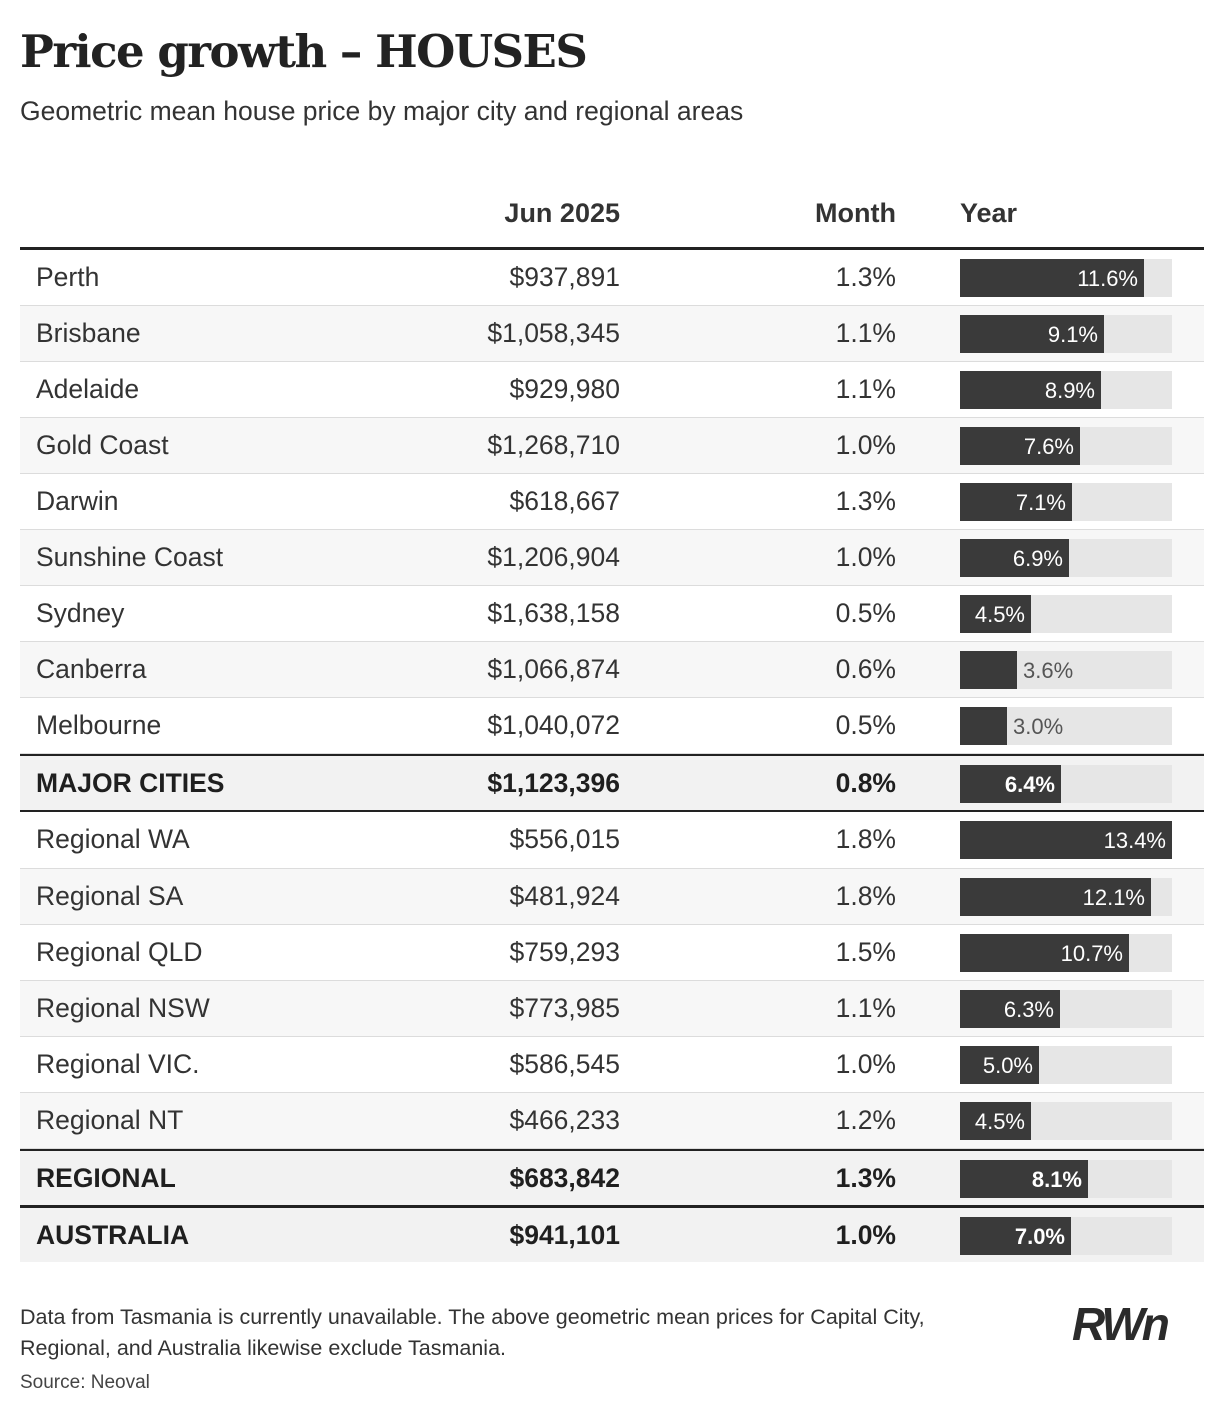 The image size is (1224, 1418). Describe the element at coordinates (564, 1008) in the screenshot. I see `price-cell: $773,985` at that location.